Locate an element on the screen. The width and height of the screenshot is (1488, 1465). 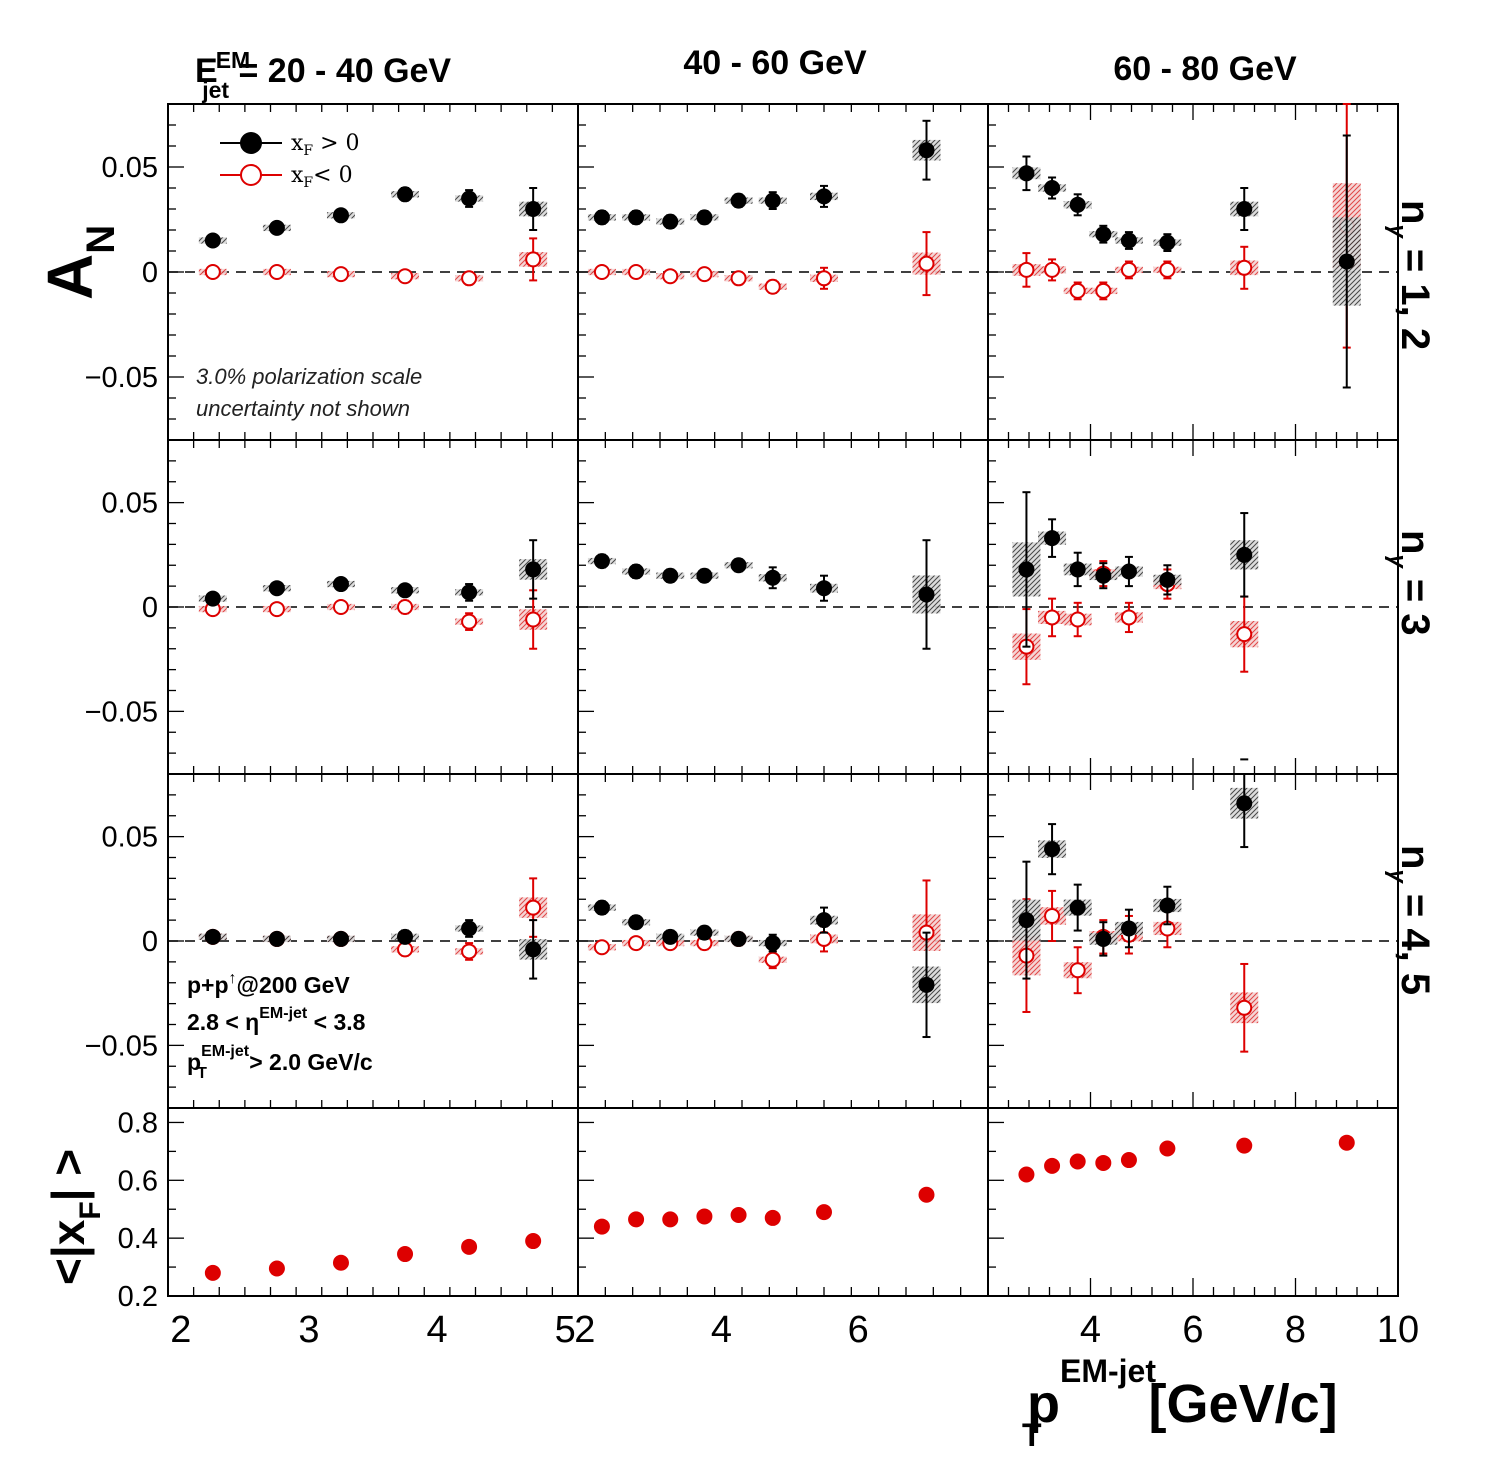
an-panel-c2-r1 is located at coordinates (783, 272).